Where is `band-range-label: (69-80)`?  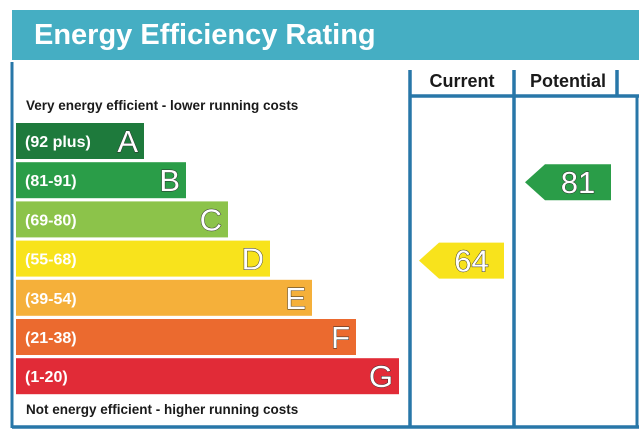
band-range-label: (69-80) is located at coordinates (51, 220).